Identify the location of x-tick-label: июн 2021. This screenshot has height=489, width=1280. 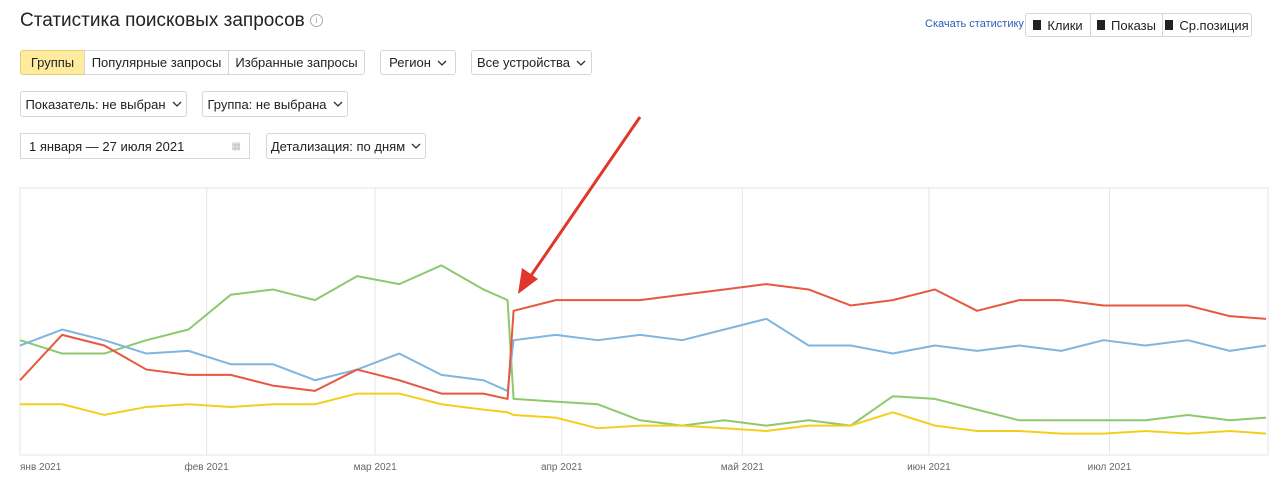
(929, 467).